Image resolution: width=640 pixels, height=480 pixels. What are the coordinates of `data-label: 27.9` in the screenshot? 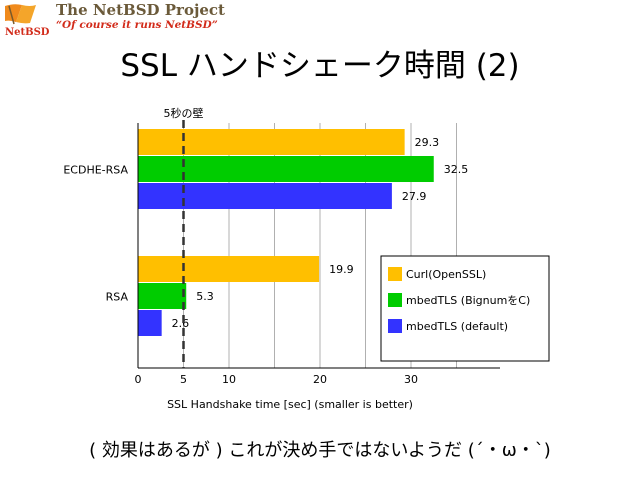 It's located at (414, 196).